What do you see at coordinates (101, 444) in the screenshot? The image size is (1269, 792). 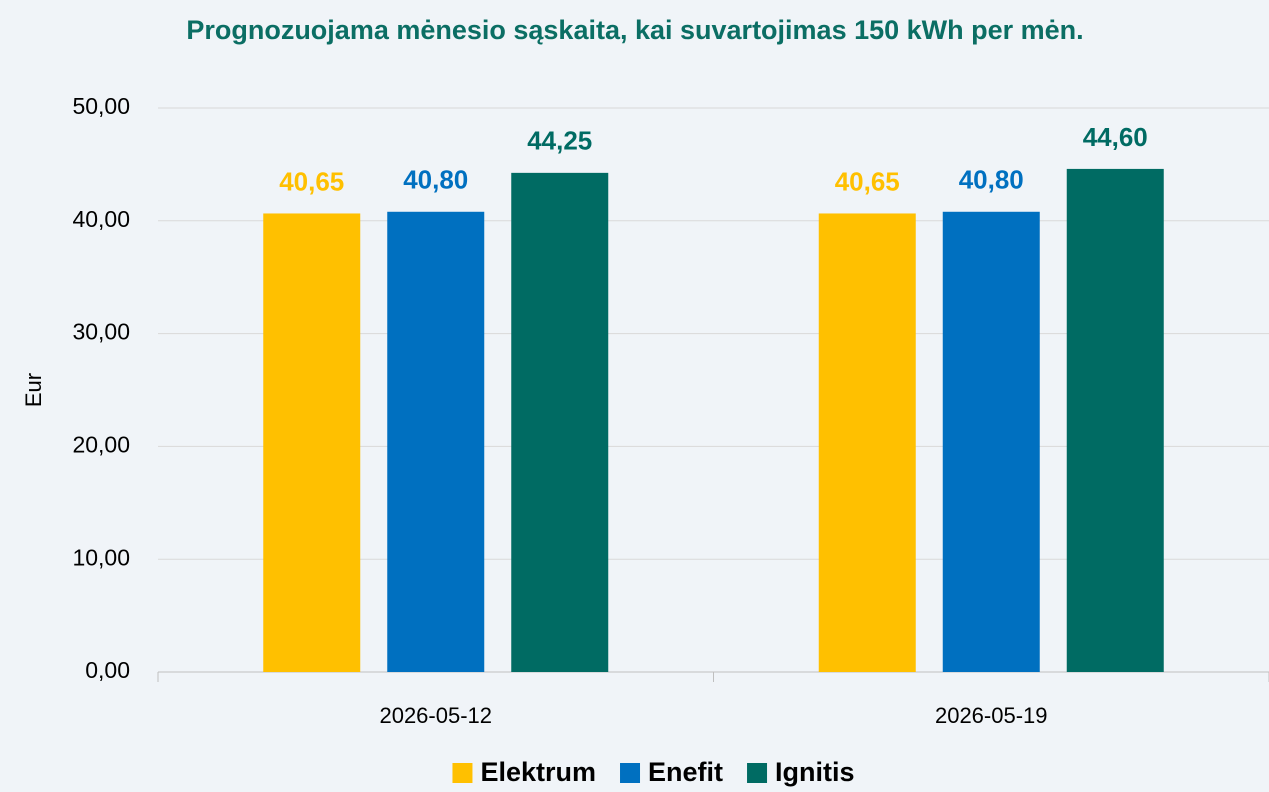 I see `y-tick-label: 20,00` at bounding box center [101, 444].